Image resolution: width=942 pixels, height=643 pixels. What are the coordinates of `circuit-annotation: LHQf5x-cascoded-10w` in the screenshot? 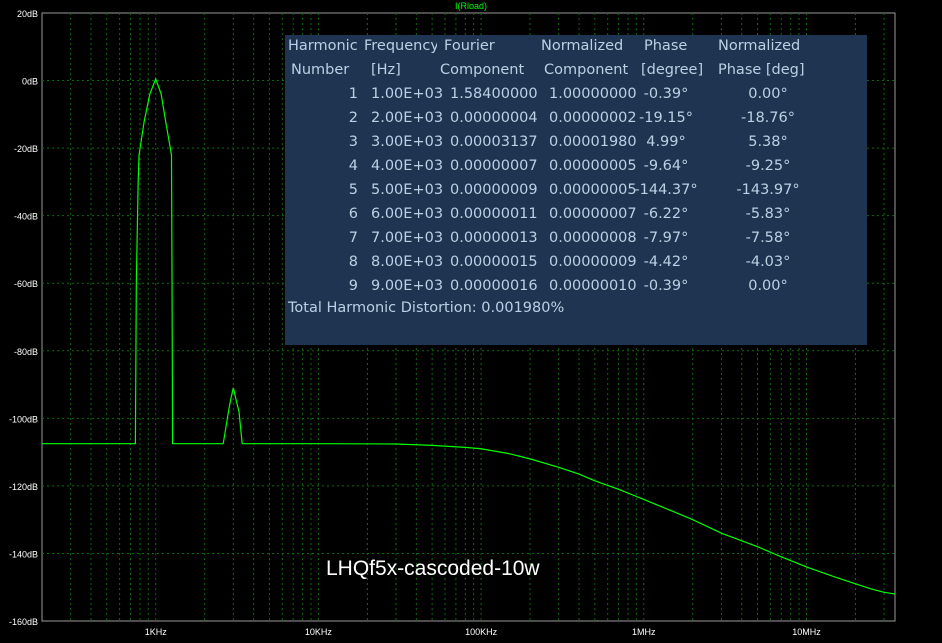 It's located at (433, 568).